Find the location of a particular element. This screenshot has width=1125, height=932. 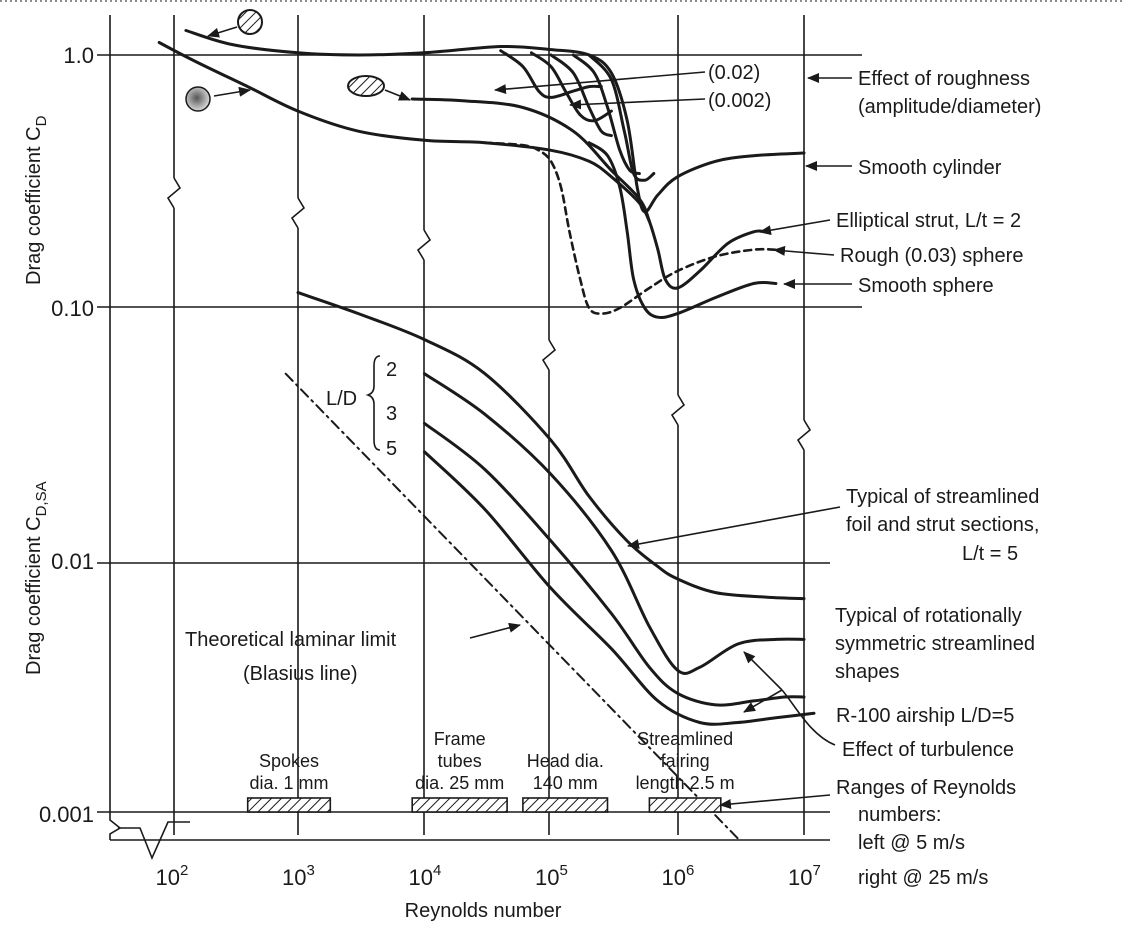

range-label-fairing-0: Streamlined is located at coordinates (685, 739).